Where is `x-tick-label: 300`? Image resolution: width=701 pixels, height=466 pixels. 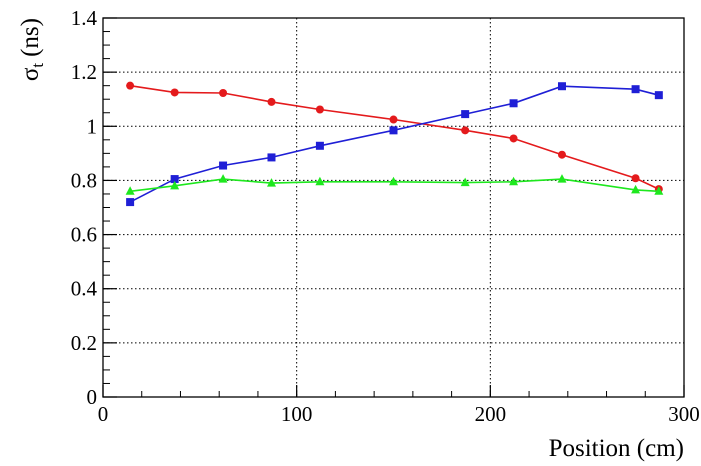
x-tick-label: 300 is located at coordinates (684, 414).